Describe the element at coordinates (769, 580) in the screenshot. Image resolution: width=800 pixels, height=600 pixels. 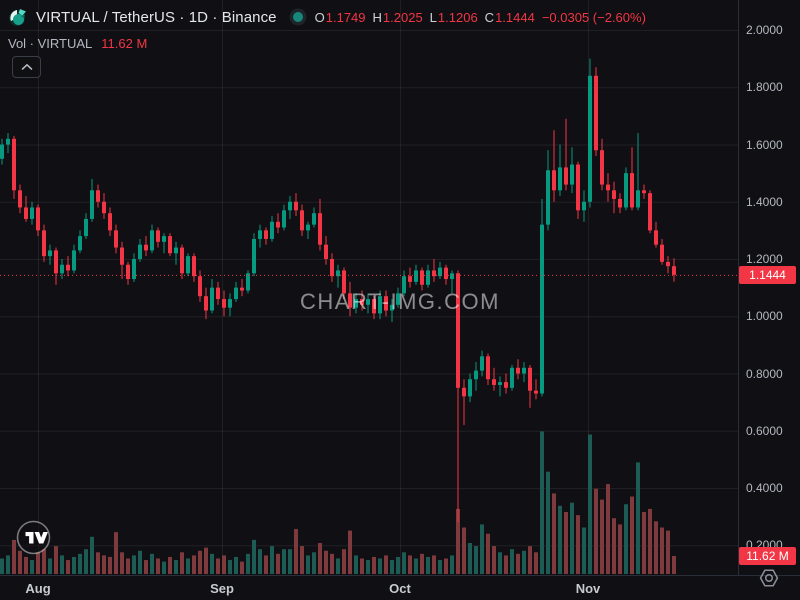
I see `settings-button` at that location.